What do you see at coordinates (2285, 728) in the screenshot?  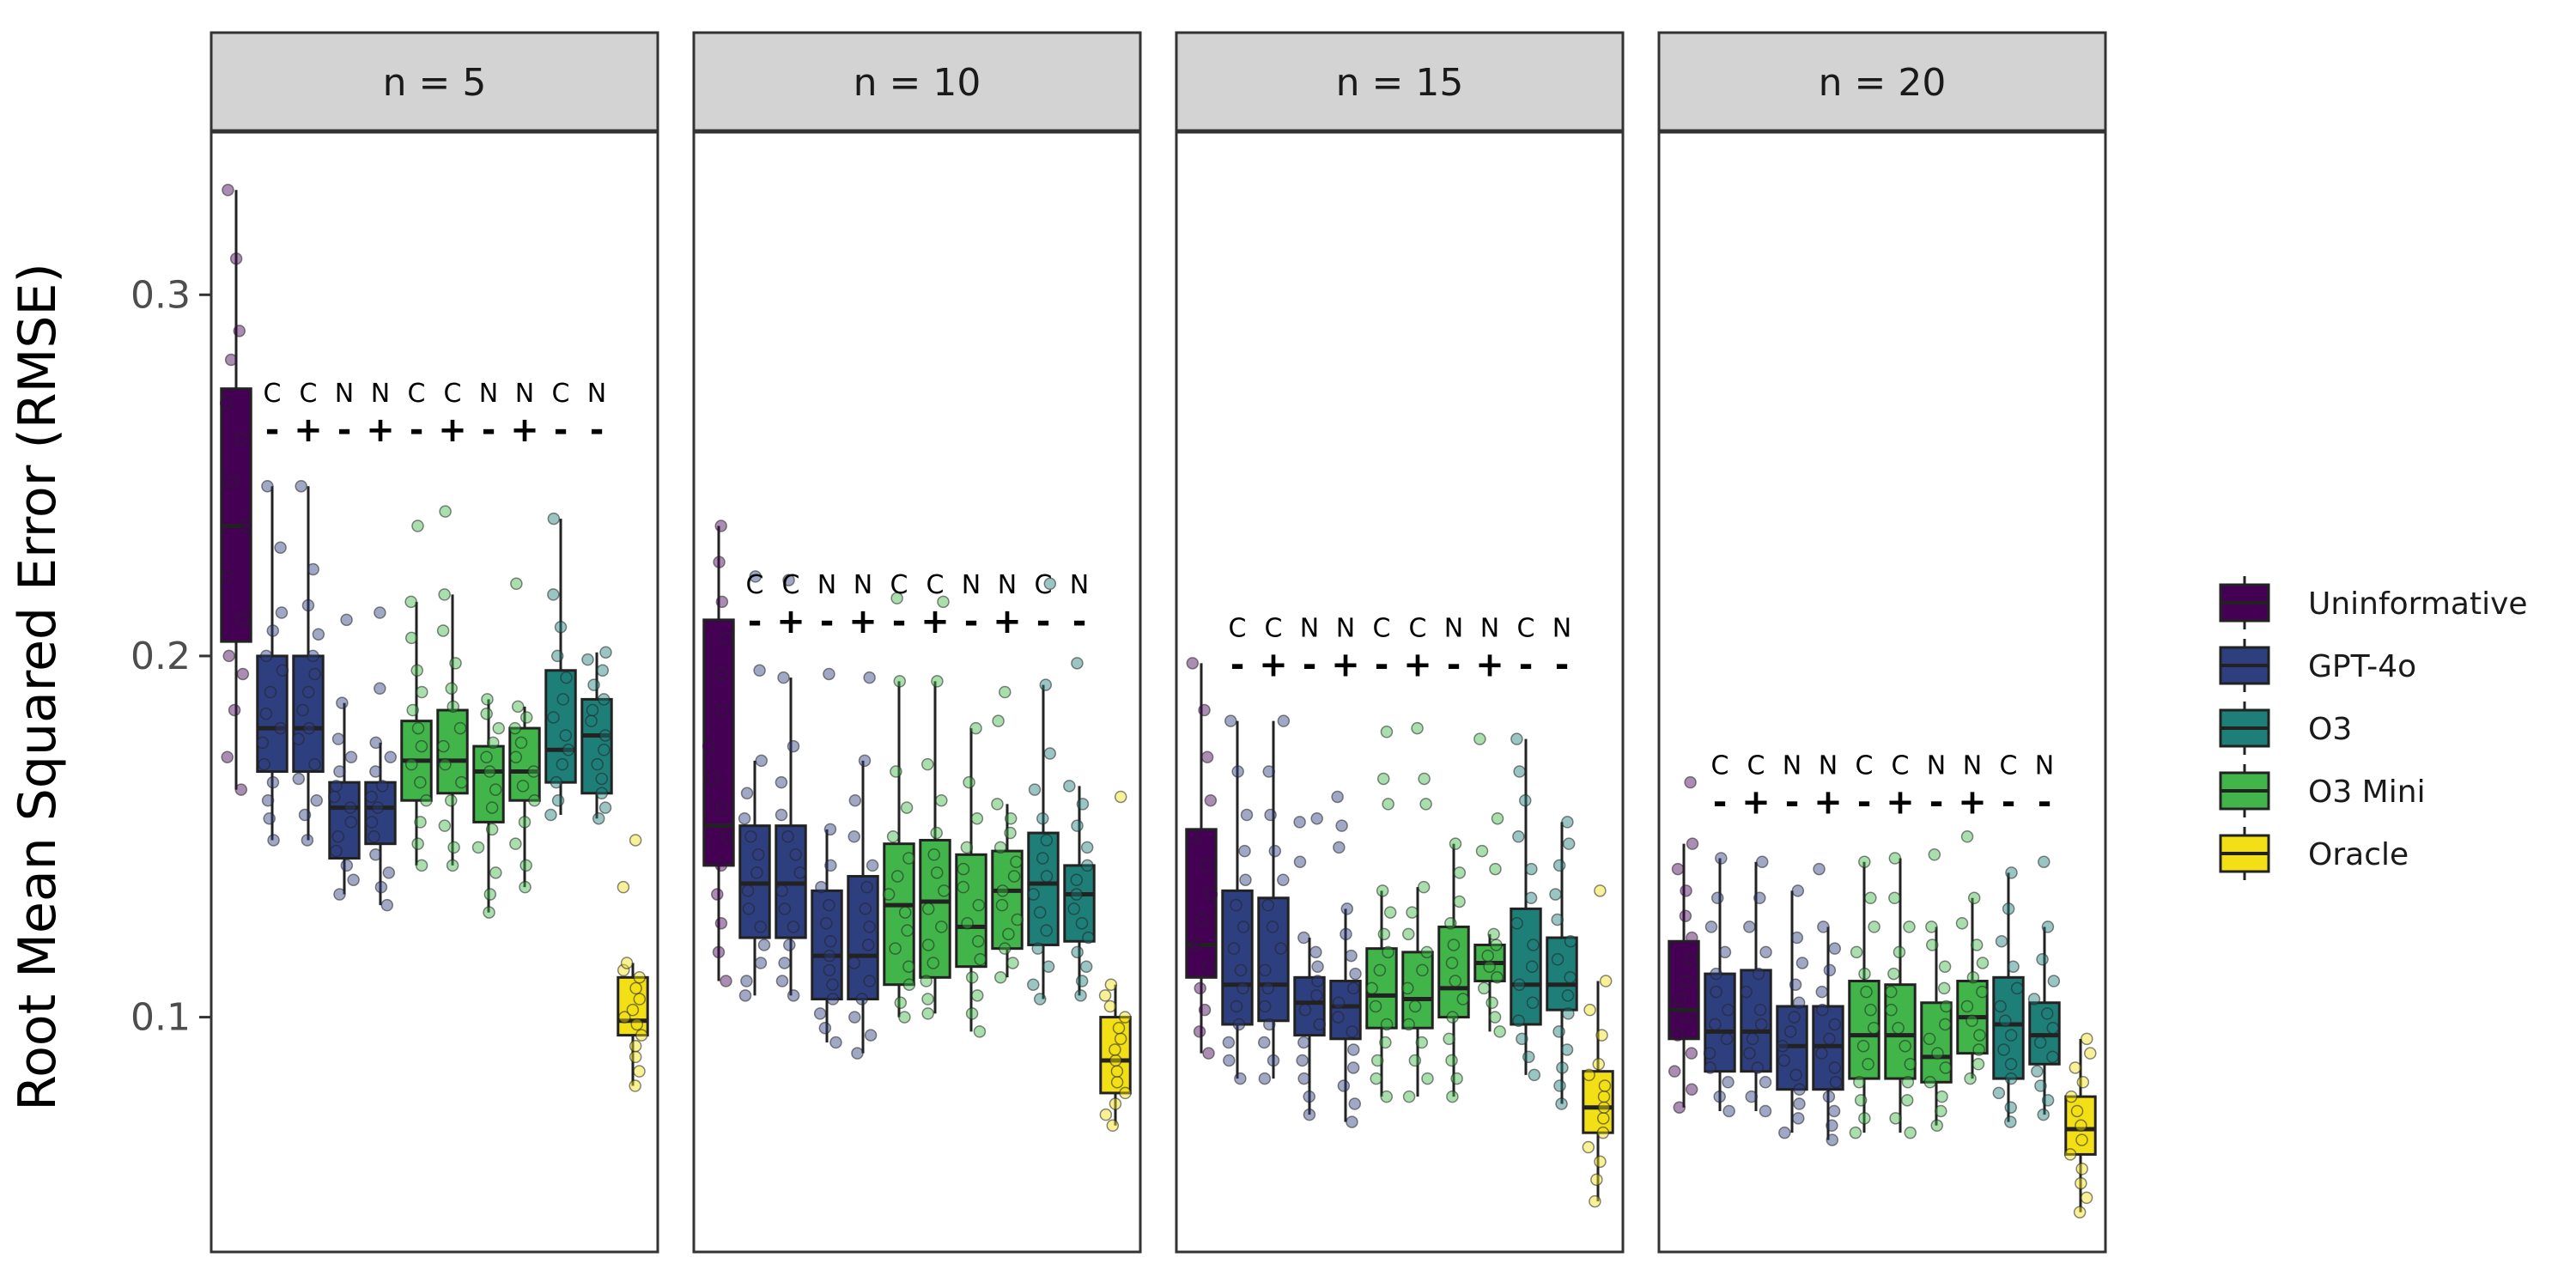 I see `legend-item: O3` at bounding box center [2285, 728].